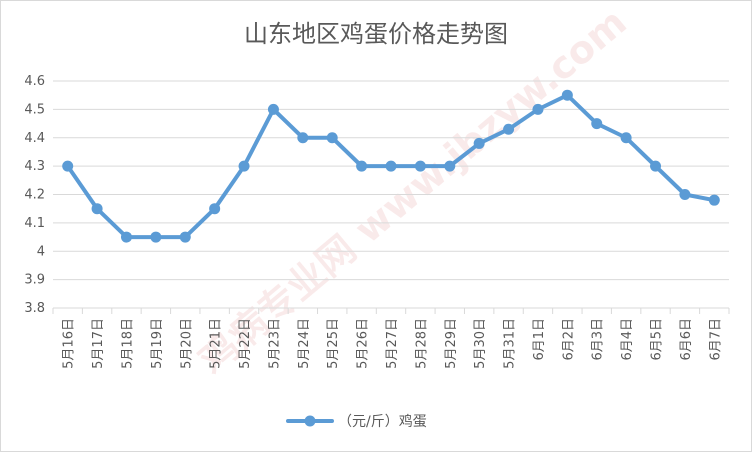  Describe the element at coordinates (657, 339) in the screenshot. I see `x-tick-label: 6月5日` at that location.